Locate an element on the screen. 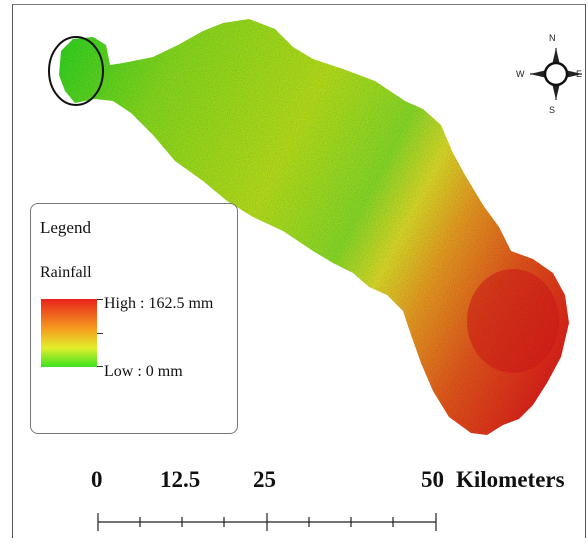 The height and width of the screenshot is (548, 588). compass-icon is located at coordinates (556, 74).